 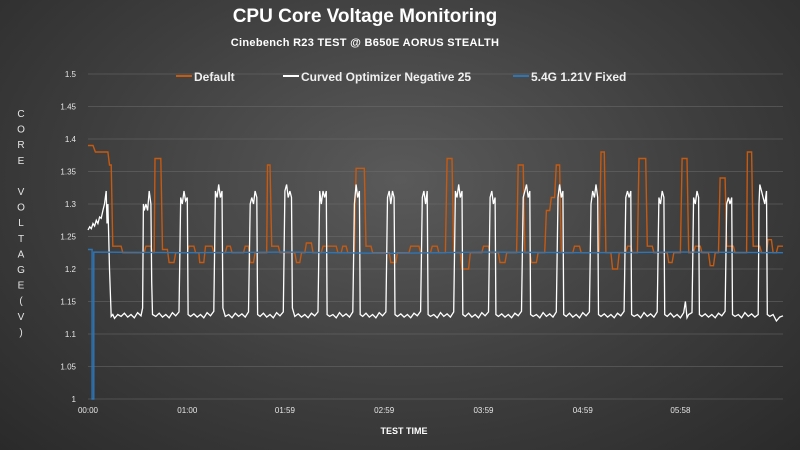 I want to click on chart-title: CPU Core Voltage Monitoring, so click(x=365, y=16).